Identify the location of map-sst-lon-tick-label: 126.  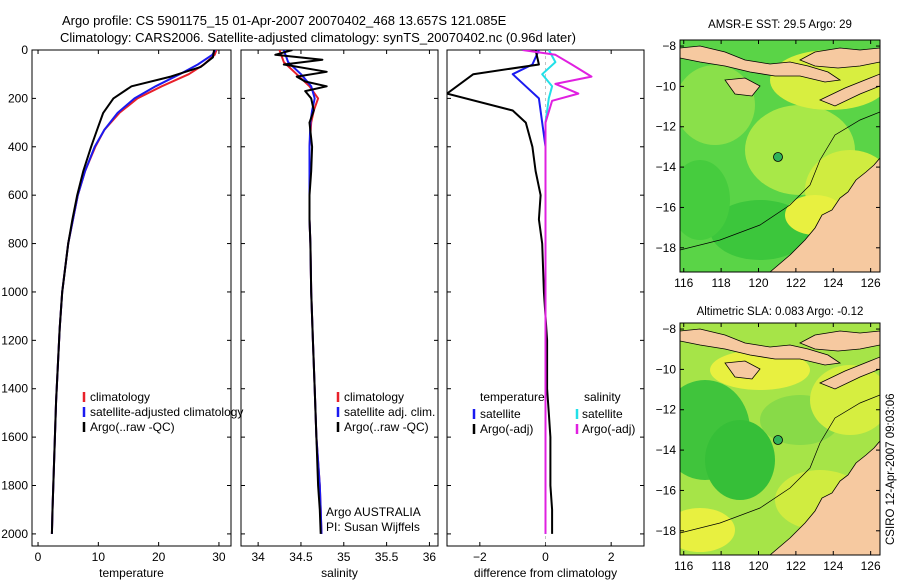
(871, 283).